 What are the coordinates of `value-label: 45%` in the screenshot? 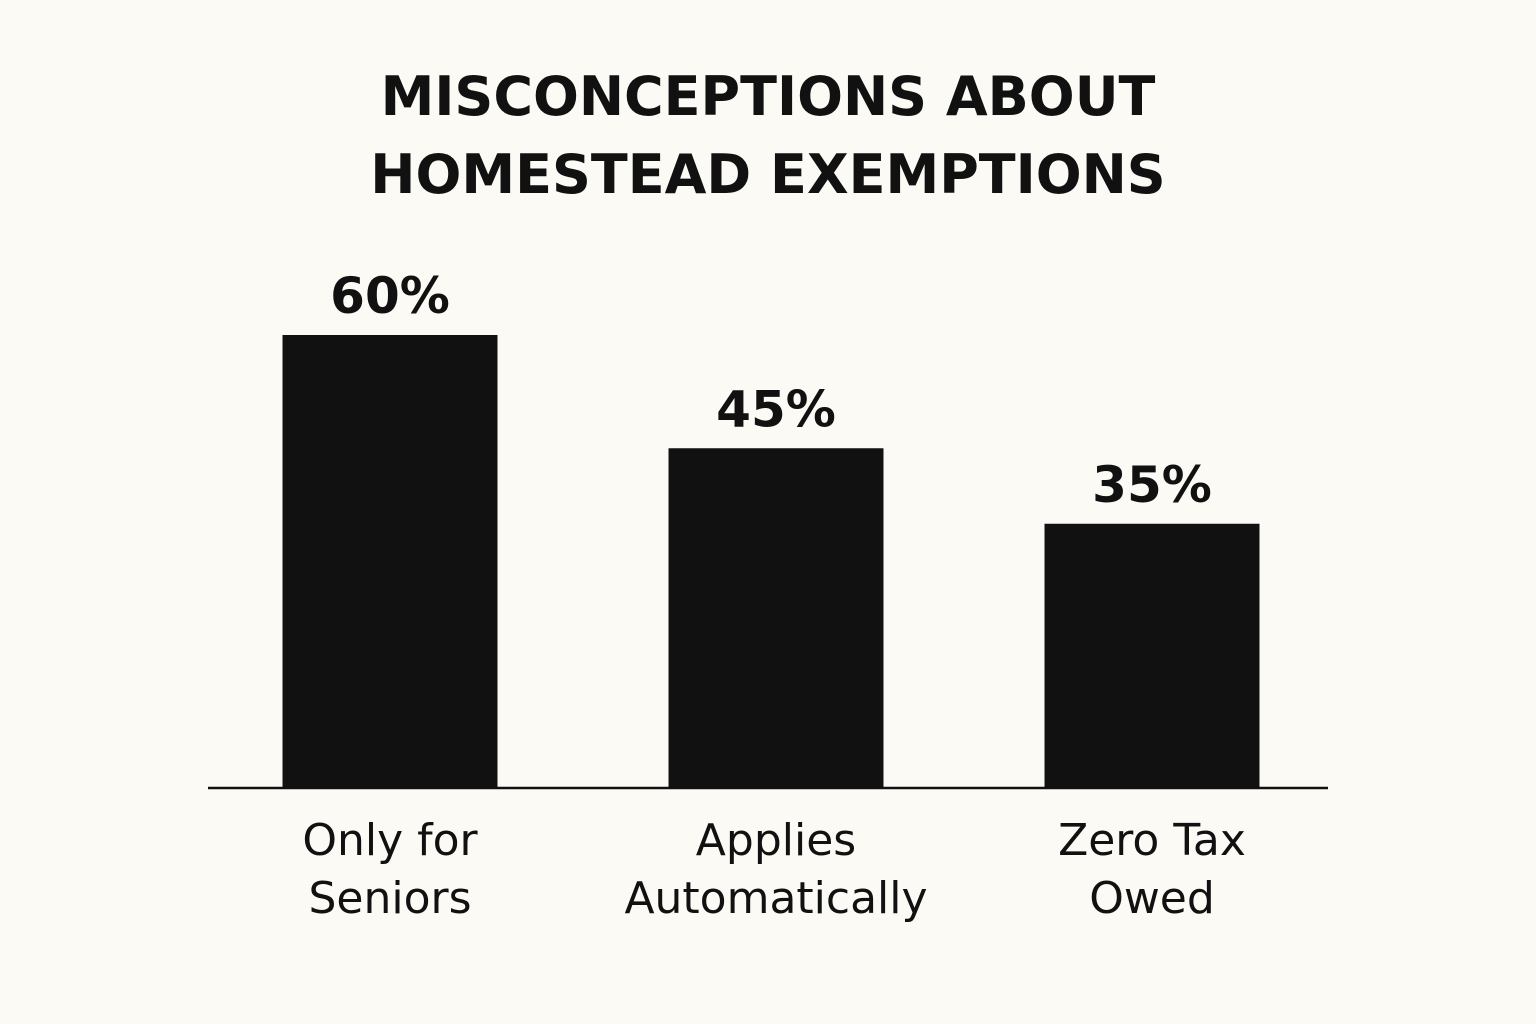 It's located at (776, 409).